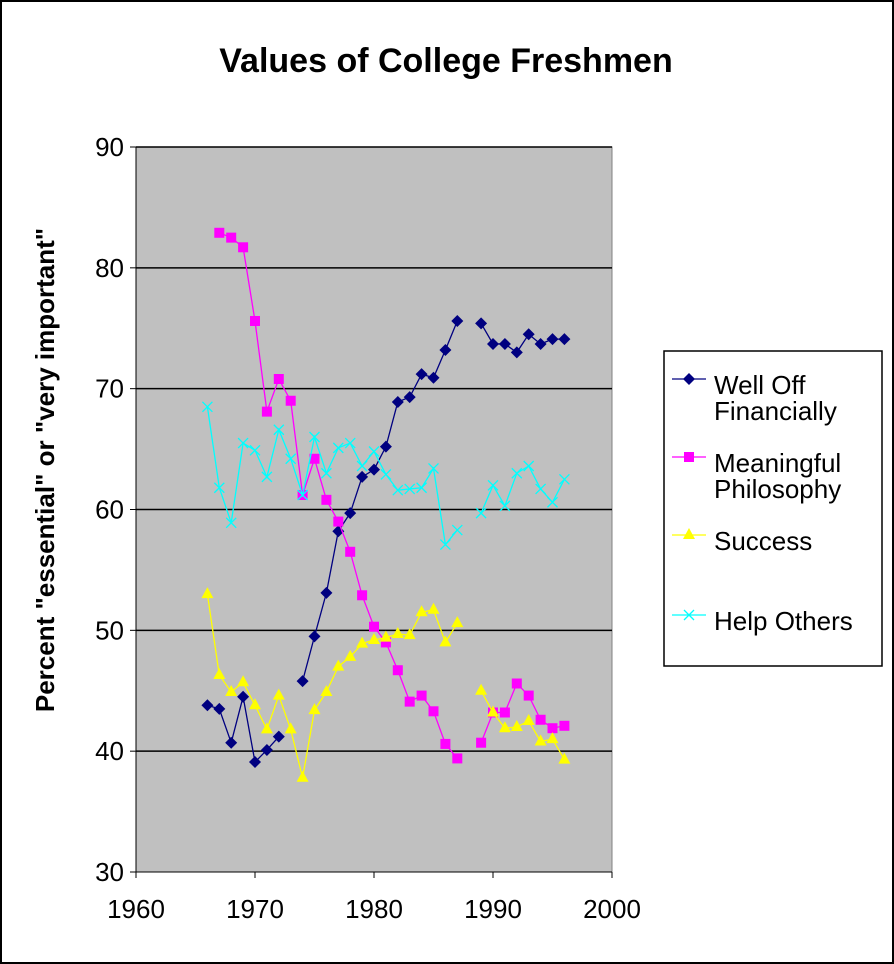 This screenshot has width=894, height=964. I want to click on y-tick-label: 40, so click(109, 751).